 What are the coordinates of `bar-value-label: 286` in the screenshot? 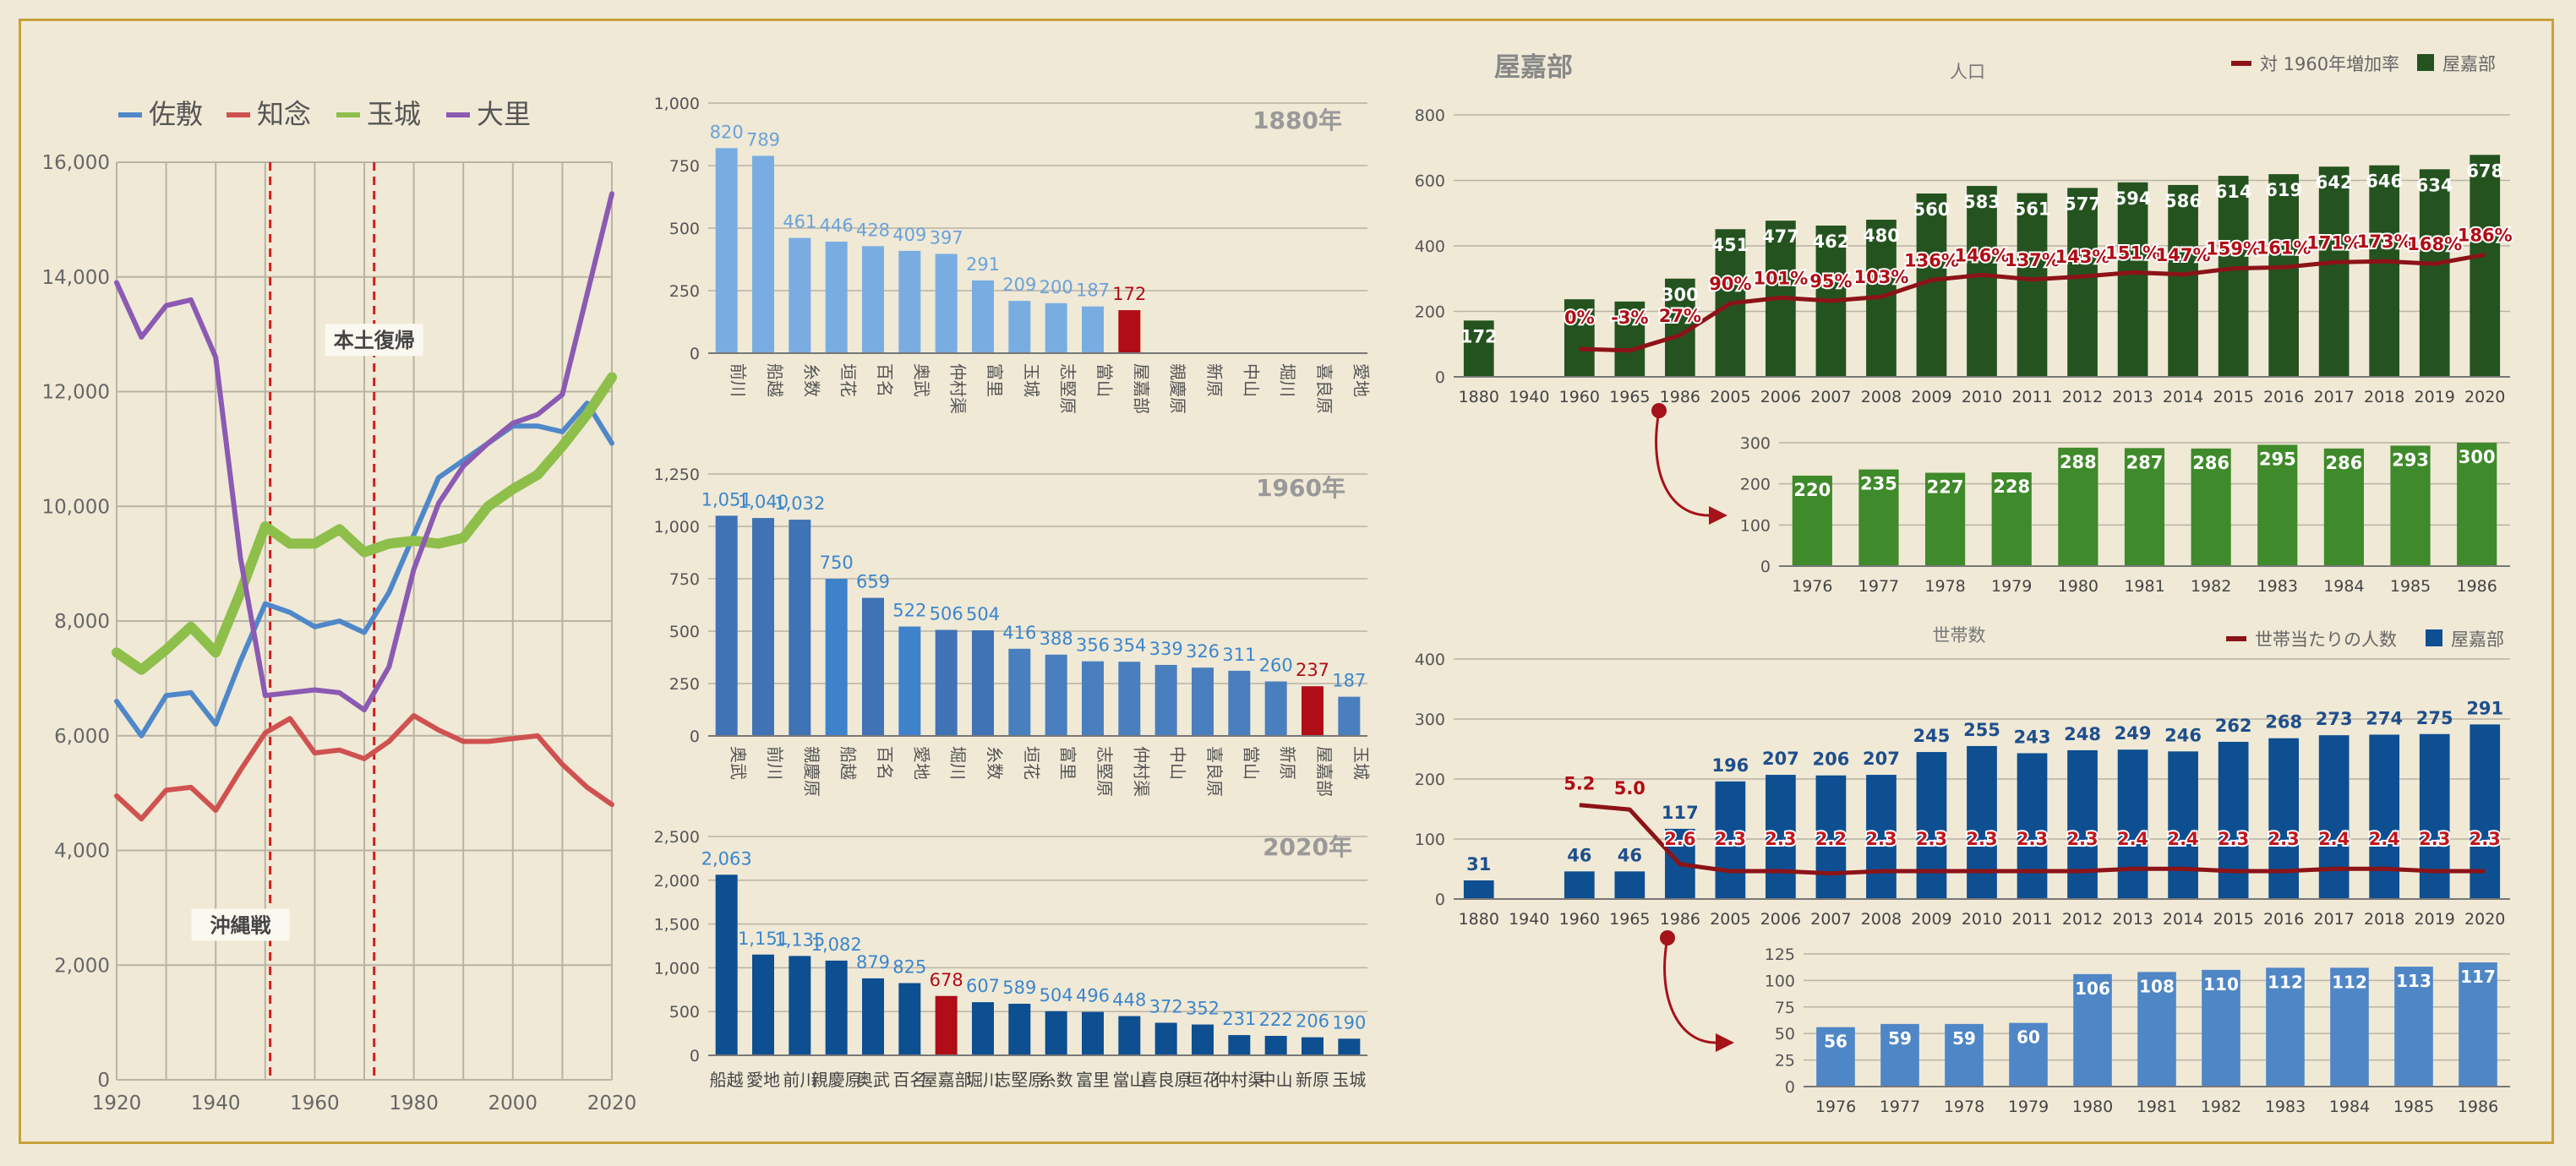 It's located at (2343, 463).